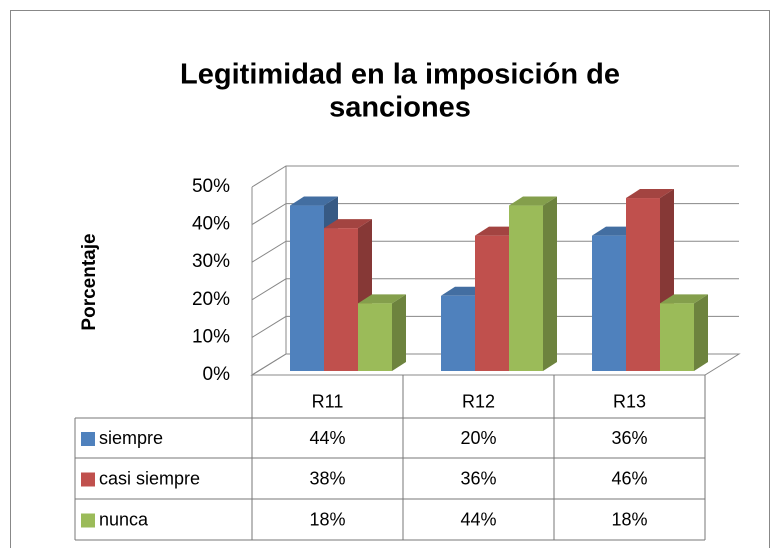 The width and height of the screenshot is (780, 548). Describe the element at coordinates (211, 299) in the screenshot. I see `y-tick-label: 20%` at that location.